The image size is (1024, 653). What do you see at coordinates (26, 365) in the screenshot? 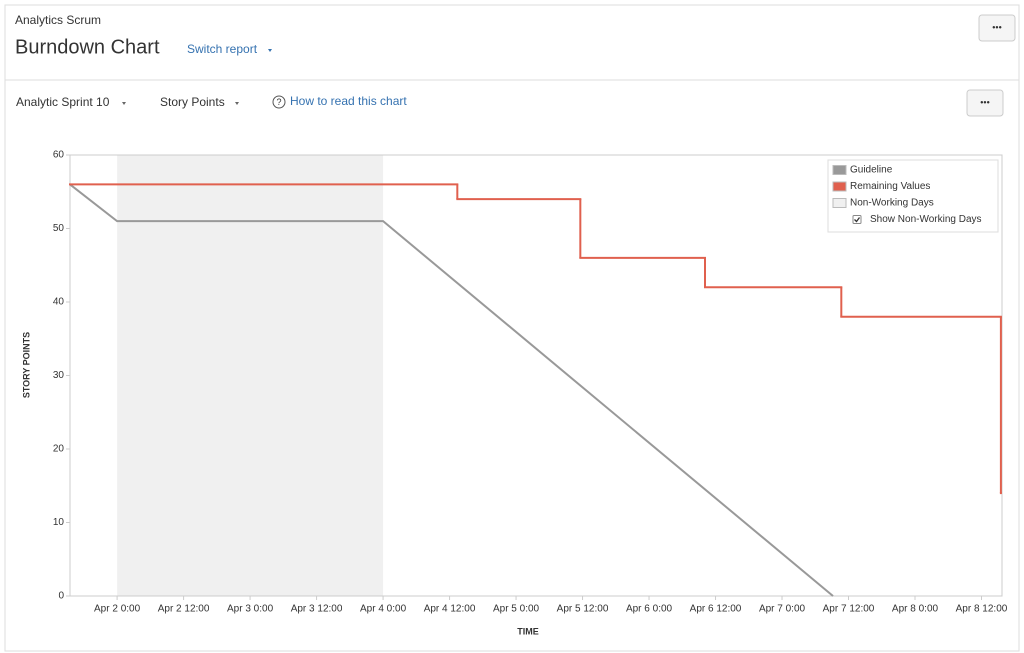
I see `y-axis-label: STORY POINTS` at bounding box center [26, 365].